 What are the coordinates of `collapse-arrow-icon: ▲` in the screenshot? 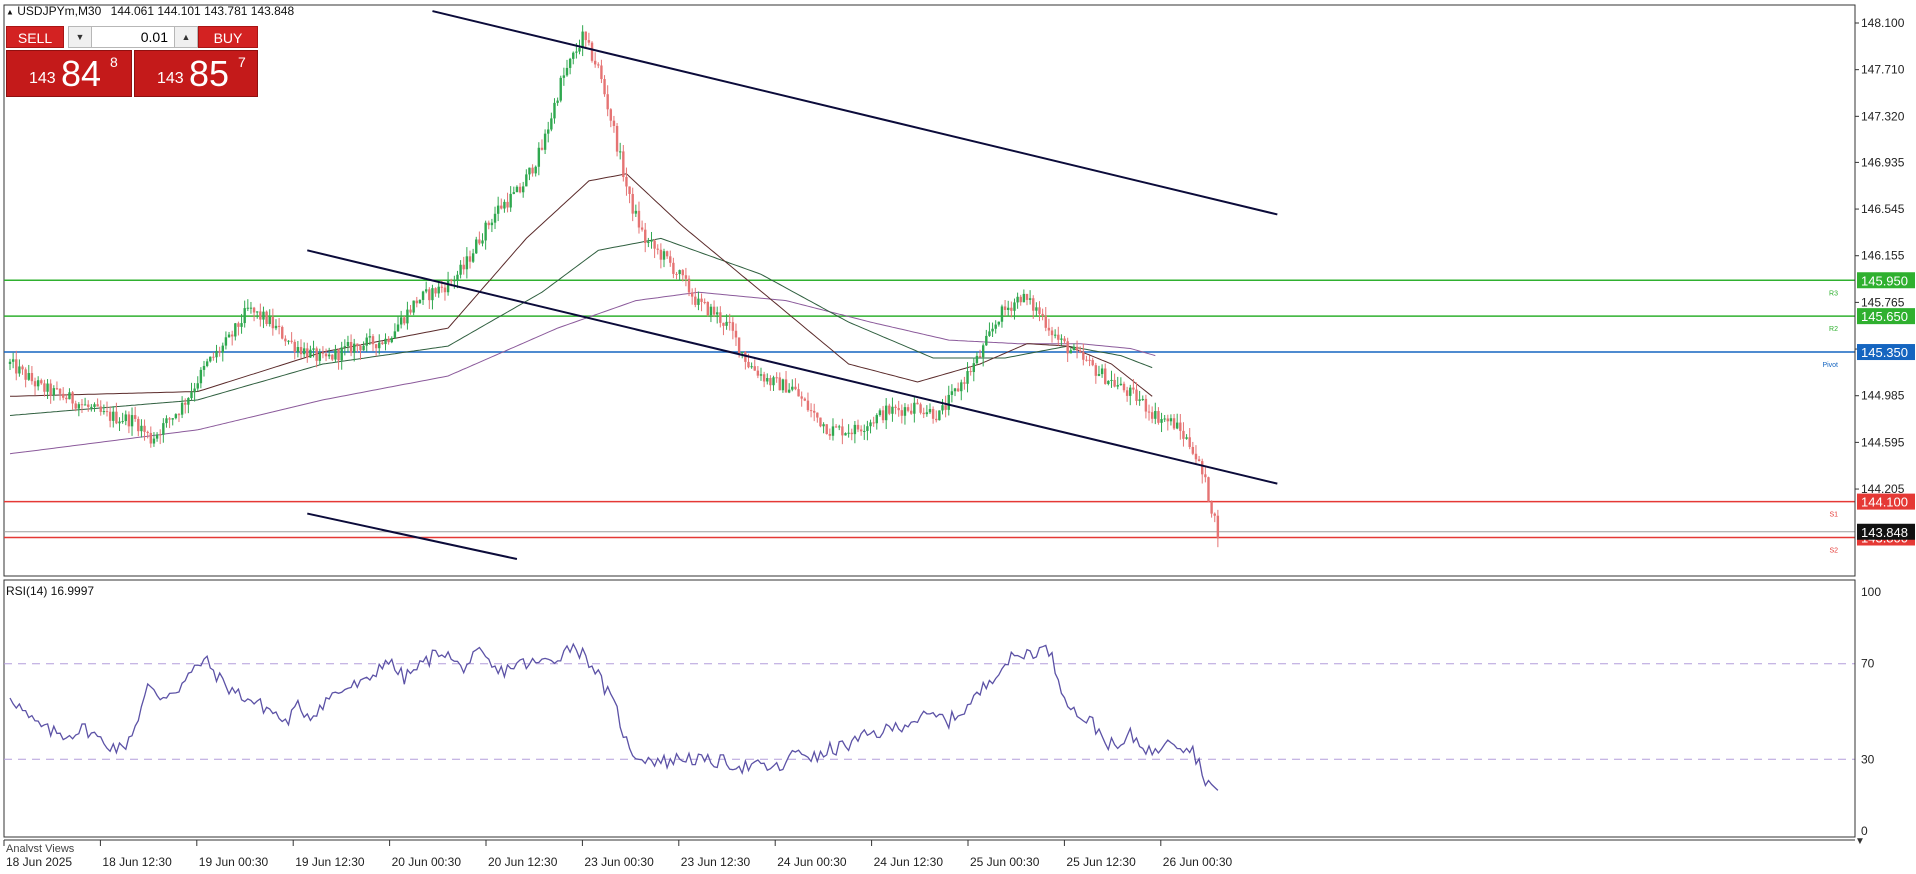 It's located at (10, 12).